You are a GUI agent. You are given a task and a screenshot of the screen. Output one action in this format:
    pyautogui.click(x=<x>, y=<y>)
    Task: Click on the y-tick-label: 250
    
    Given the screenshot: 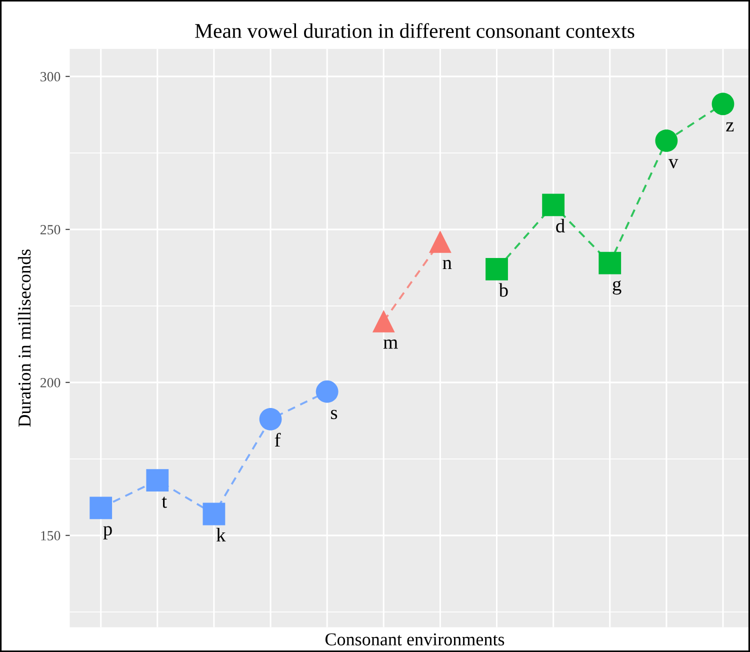 What is the action you would take?
    pyautogui.click(x=50, y=229)
    